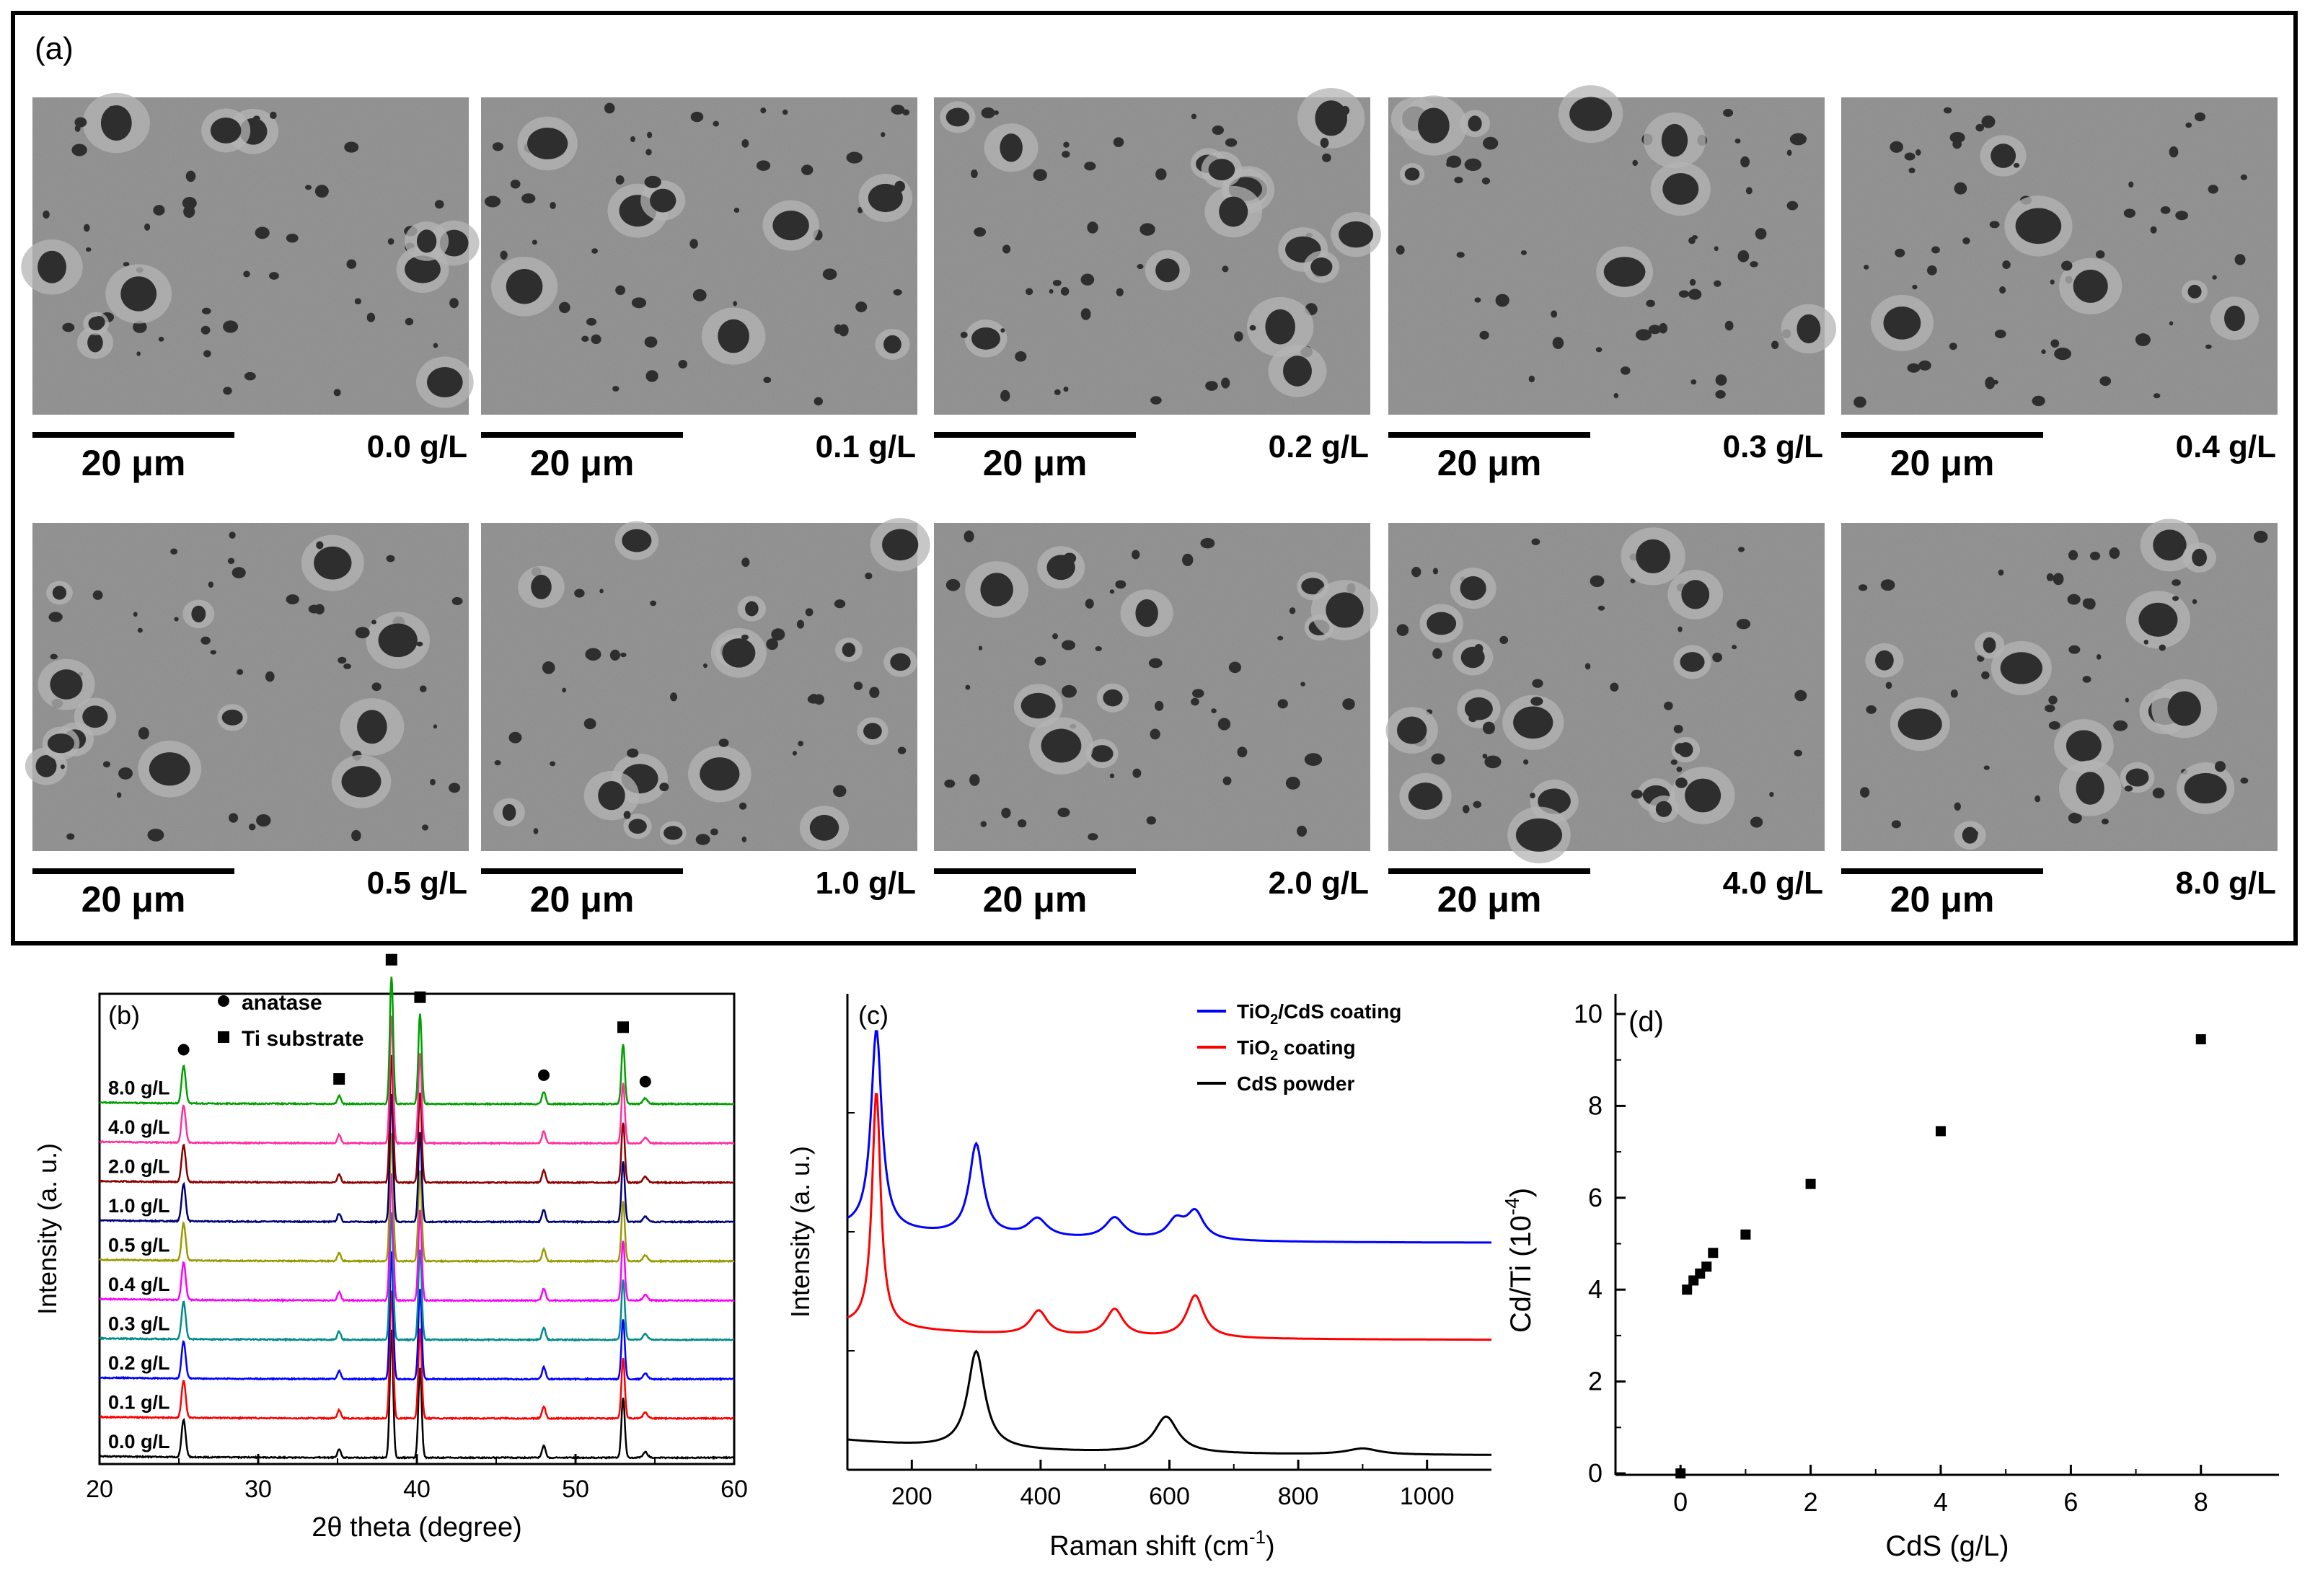 The image size is (2310, 1596). I want to click on x-tick-label: 40, so click(417, 1490).